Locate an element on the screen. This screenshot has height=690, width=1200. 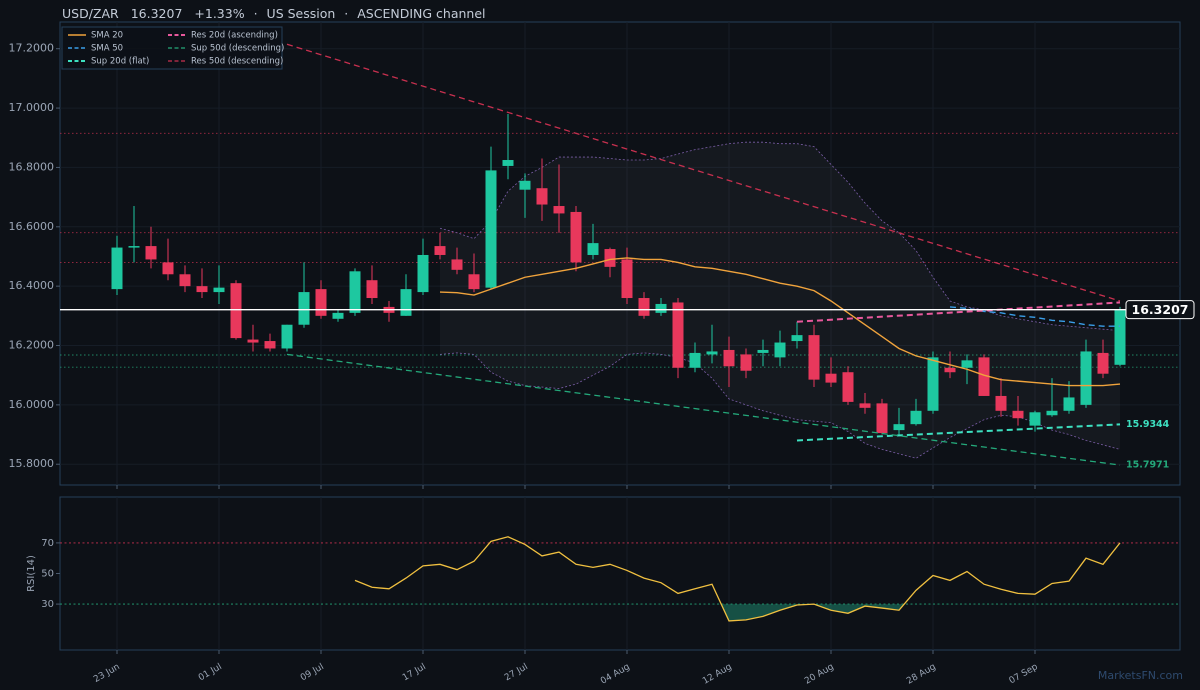
rsi-line is located at coordinates (737, 579).